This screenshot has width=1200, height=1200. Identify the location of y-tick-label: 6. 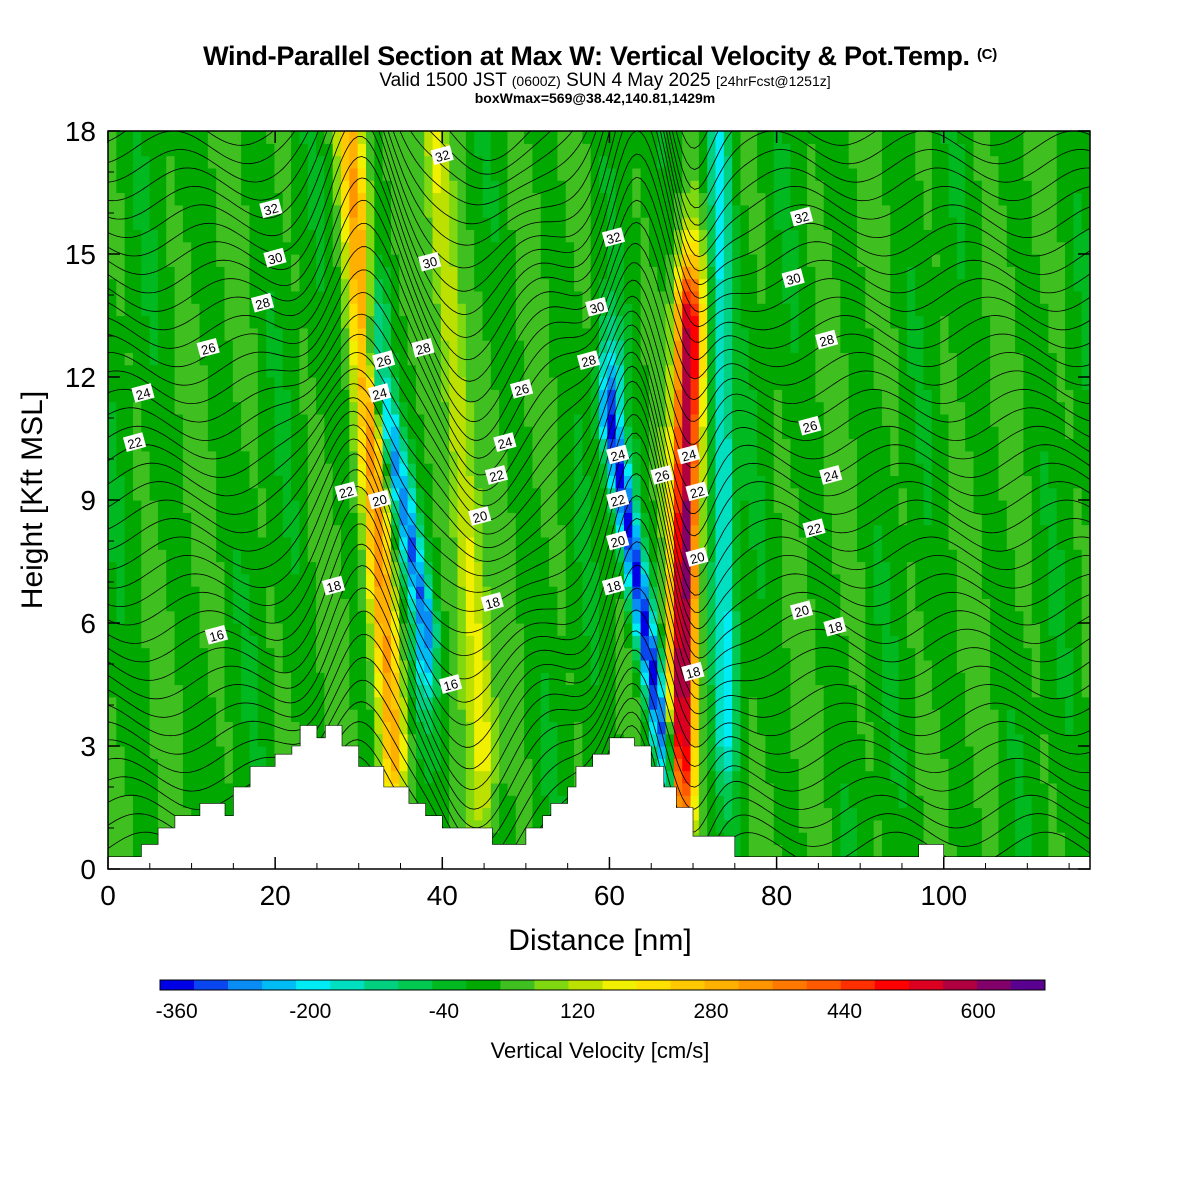
(88, 623).